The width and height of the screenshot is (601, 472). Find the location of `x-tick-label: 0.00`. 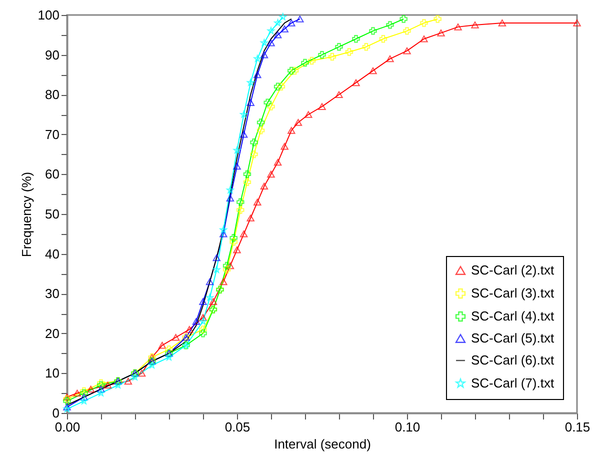

x-tick-label: 0.00 is located at coordinates (67, 427).